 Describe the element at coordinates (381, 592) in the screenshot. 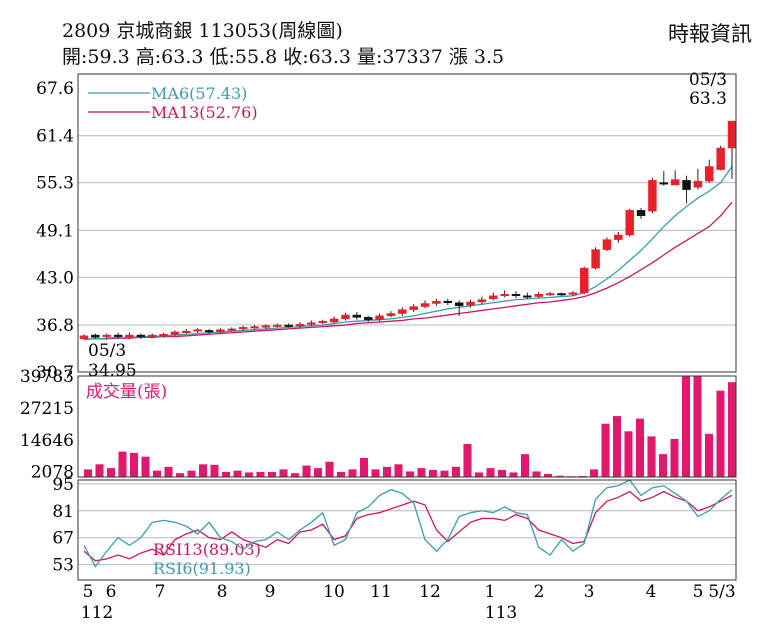

I see `x-tick-label: 11` at that location.